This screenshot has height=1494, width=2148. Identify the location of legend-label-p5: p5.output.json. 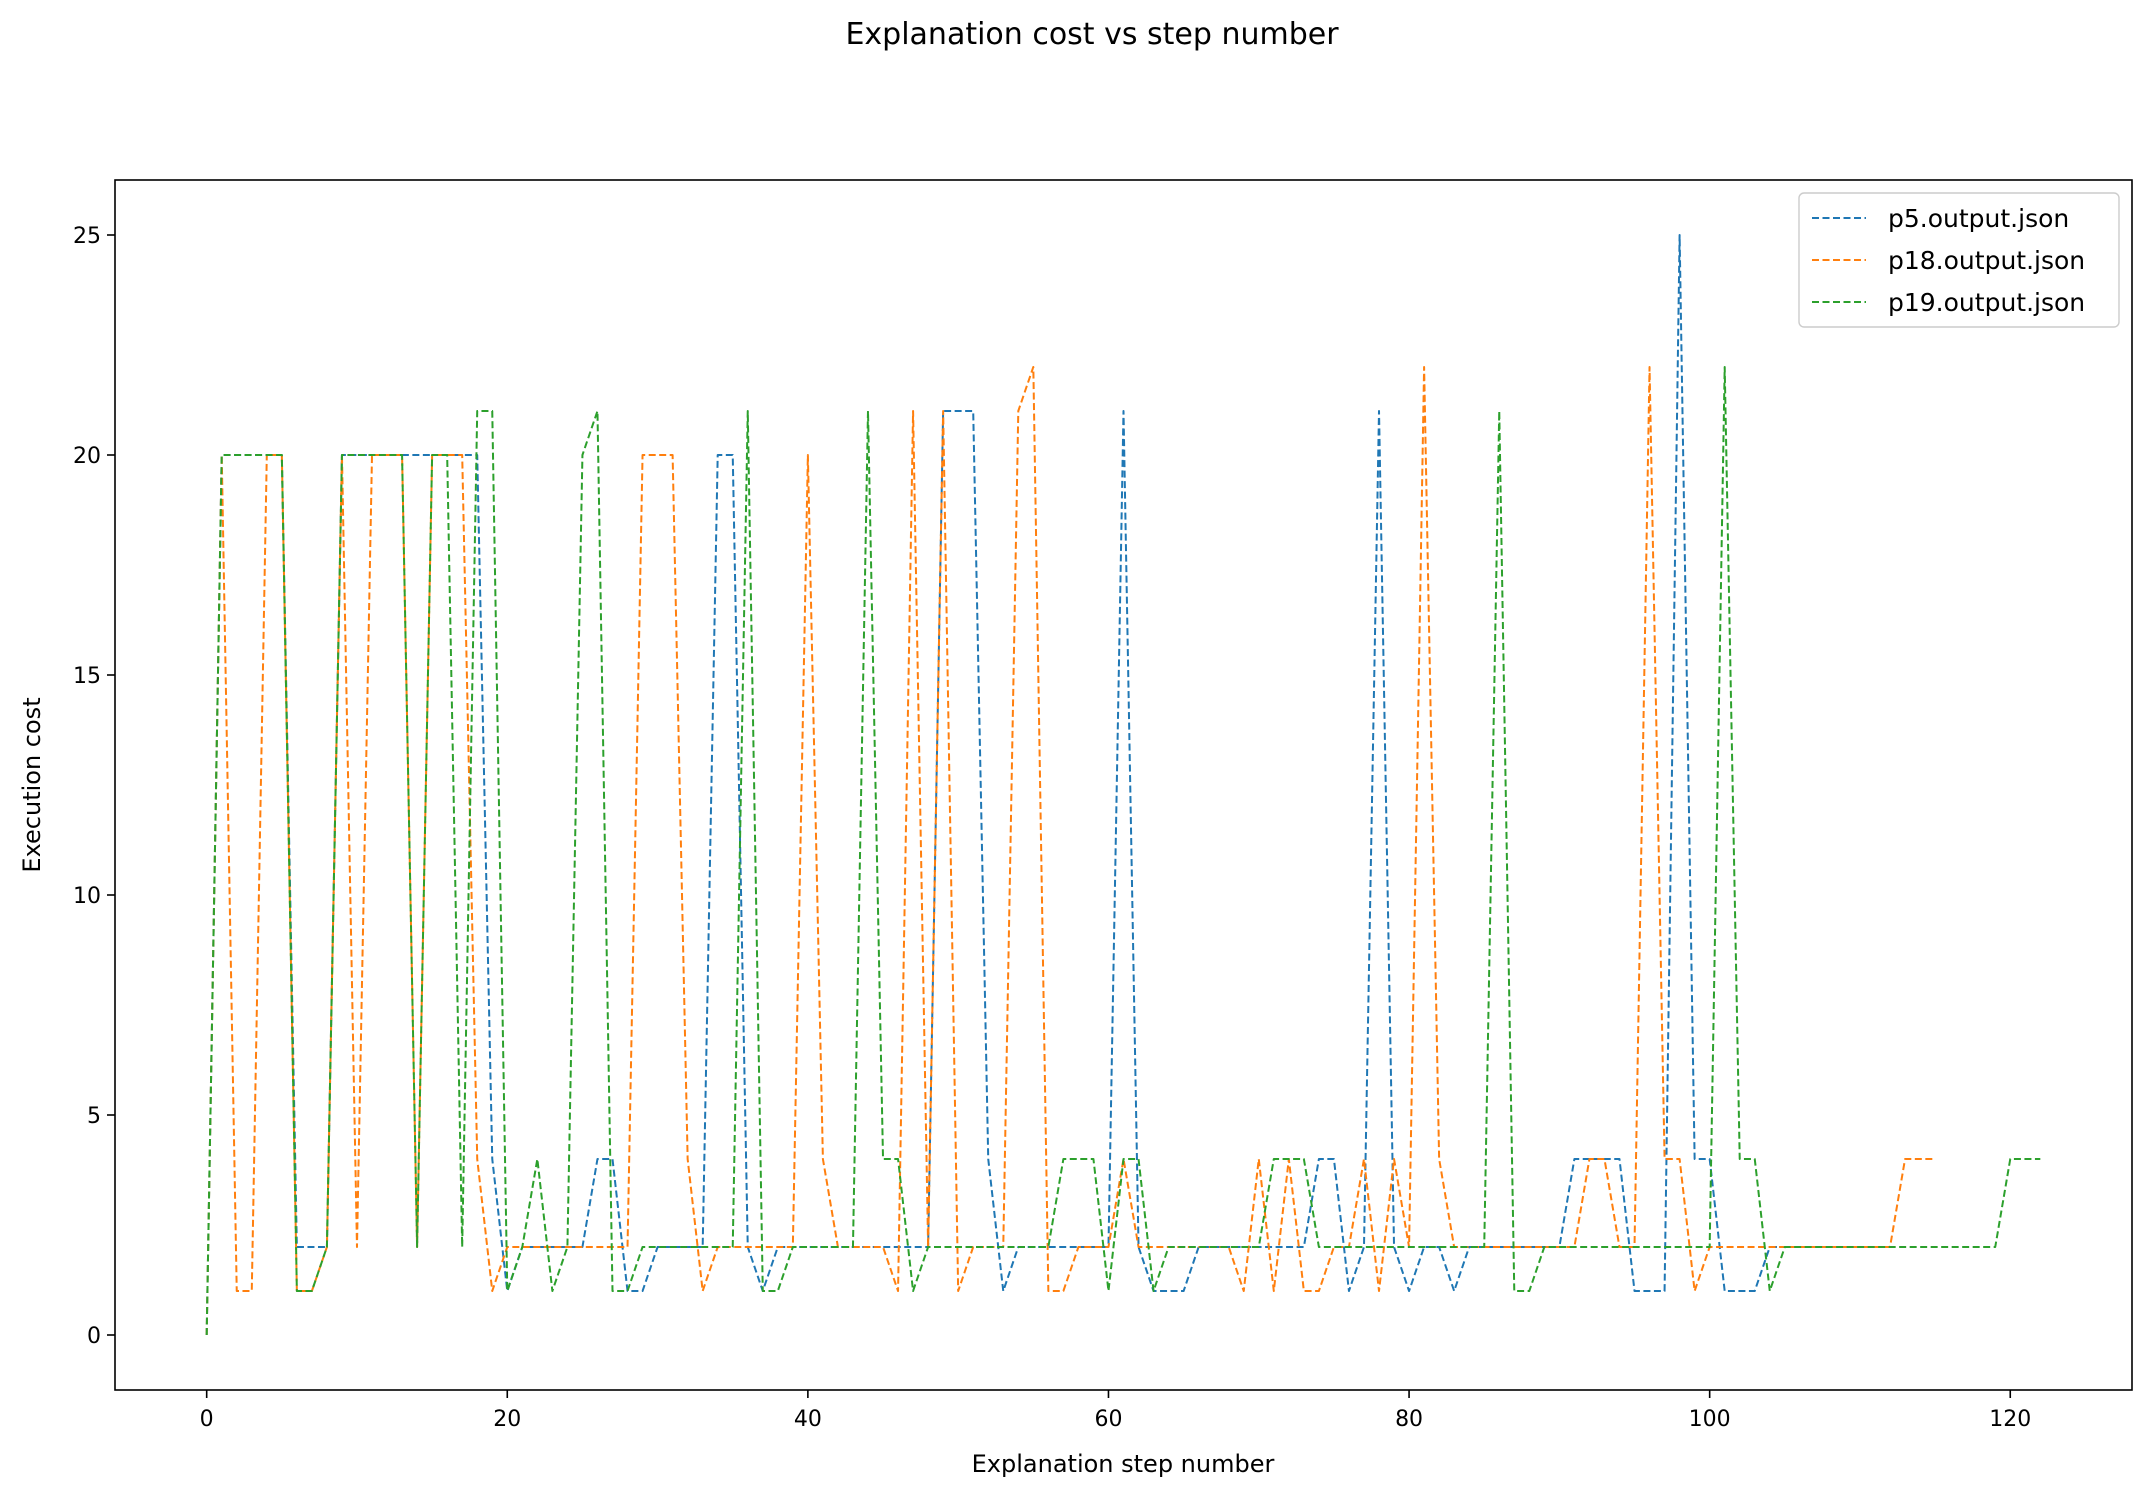
(1978, 218).